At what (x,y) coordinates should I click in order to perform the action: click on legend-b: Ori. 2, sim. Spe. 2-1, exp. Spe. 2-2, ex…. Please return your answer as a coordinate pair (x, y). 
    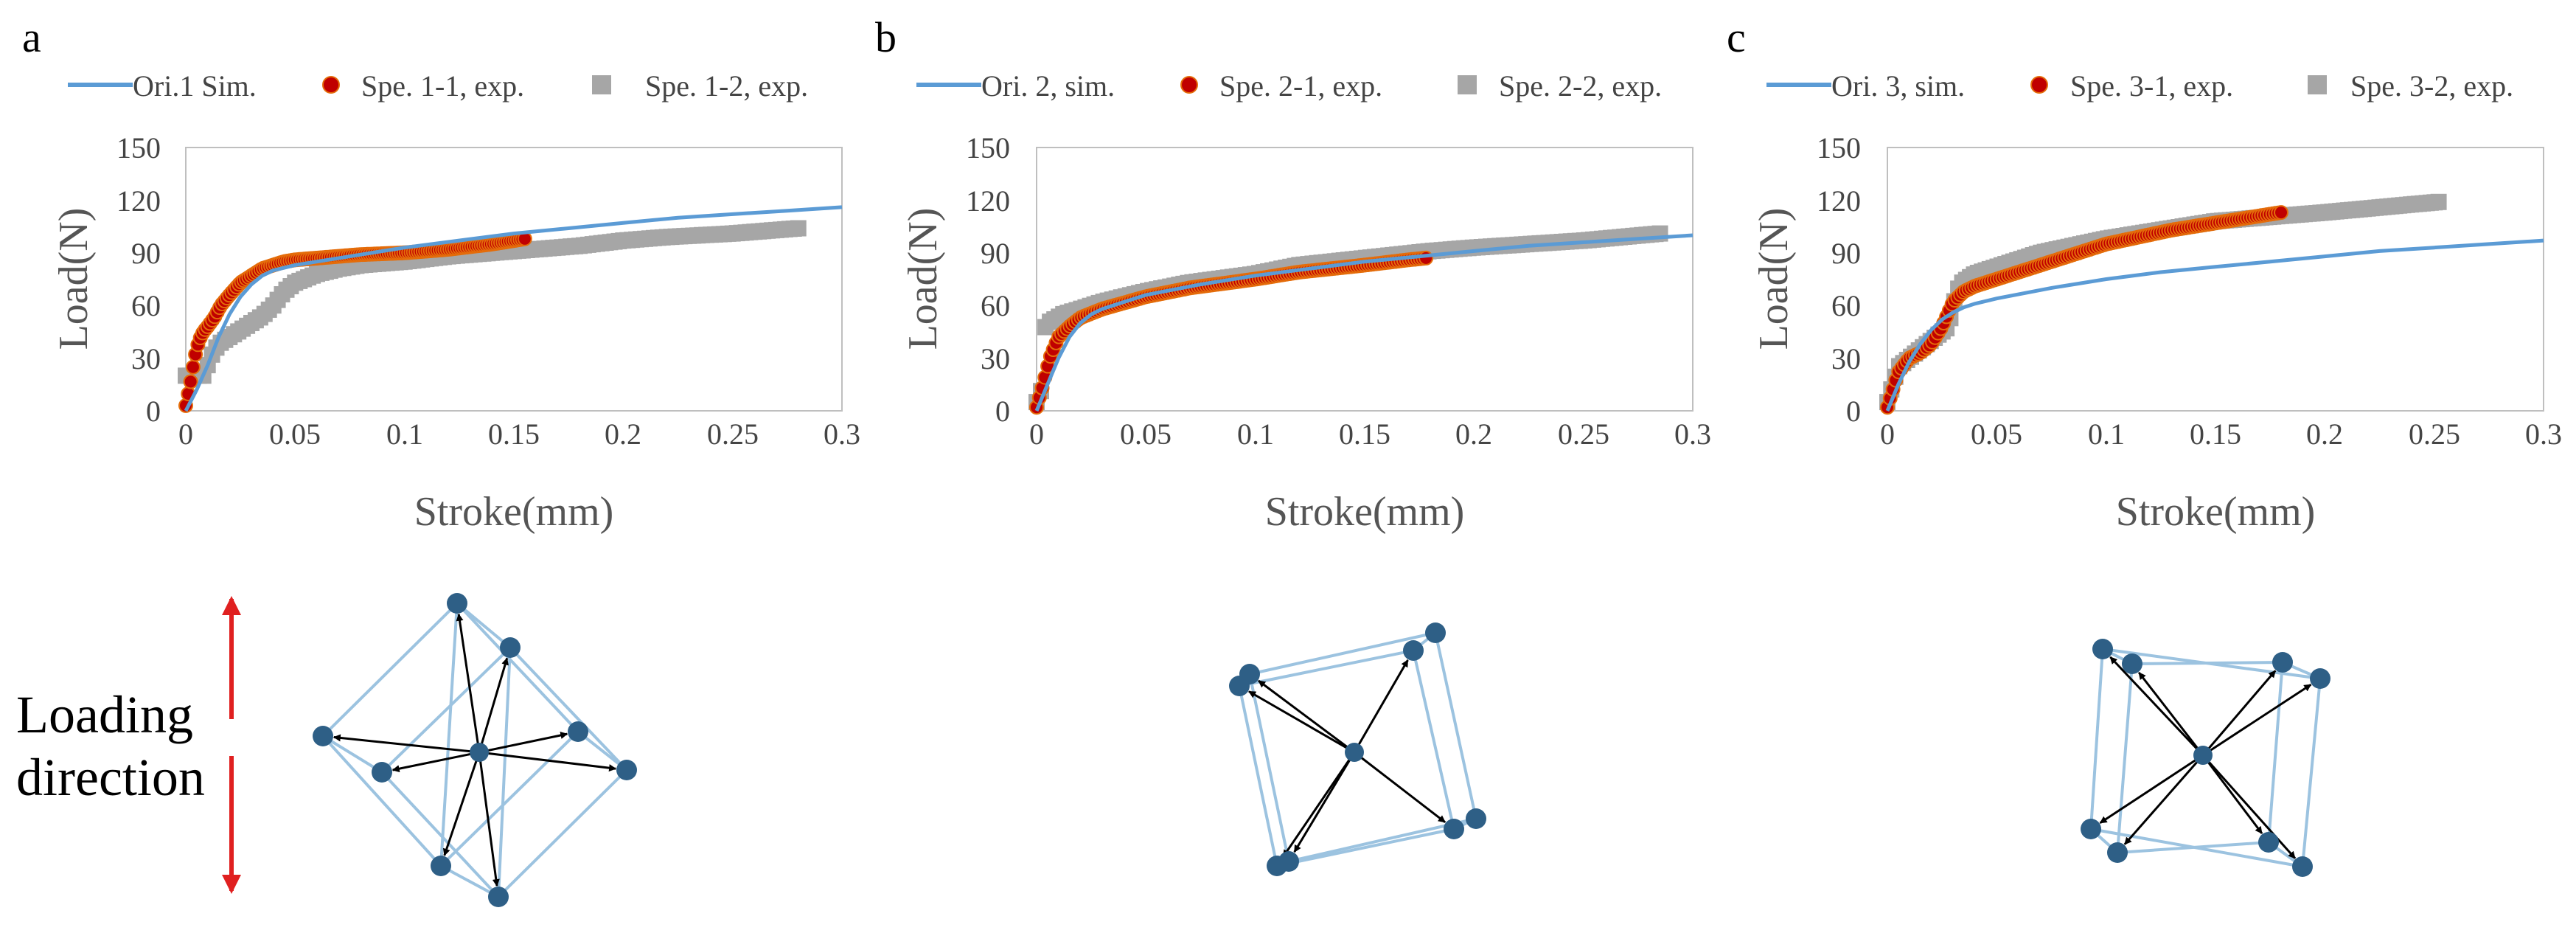
    Looking at the image, I should click on (1289, 86).